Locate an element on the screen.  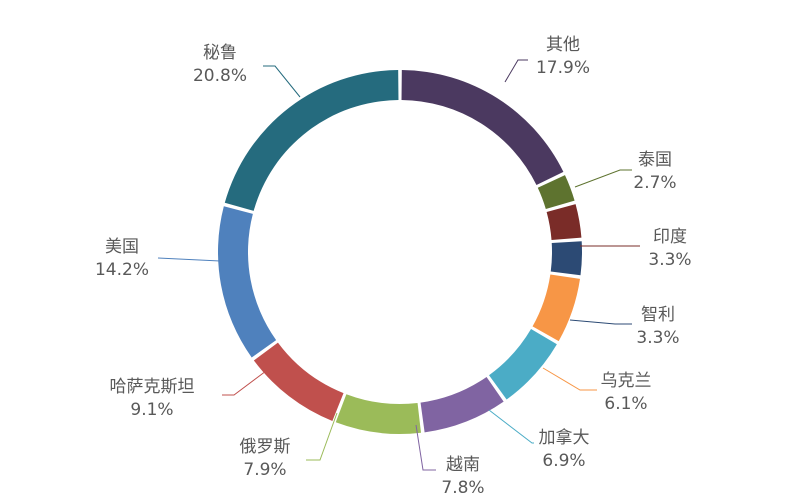
slice-label: 俄罗斯 is located at coordinates (265, 447).